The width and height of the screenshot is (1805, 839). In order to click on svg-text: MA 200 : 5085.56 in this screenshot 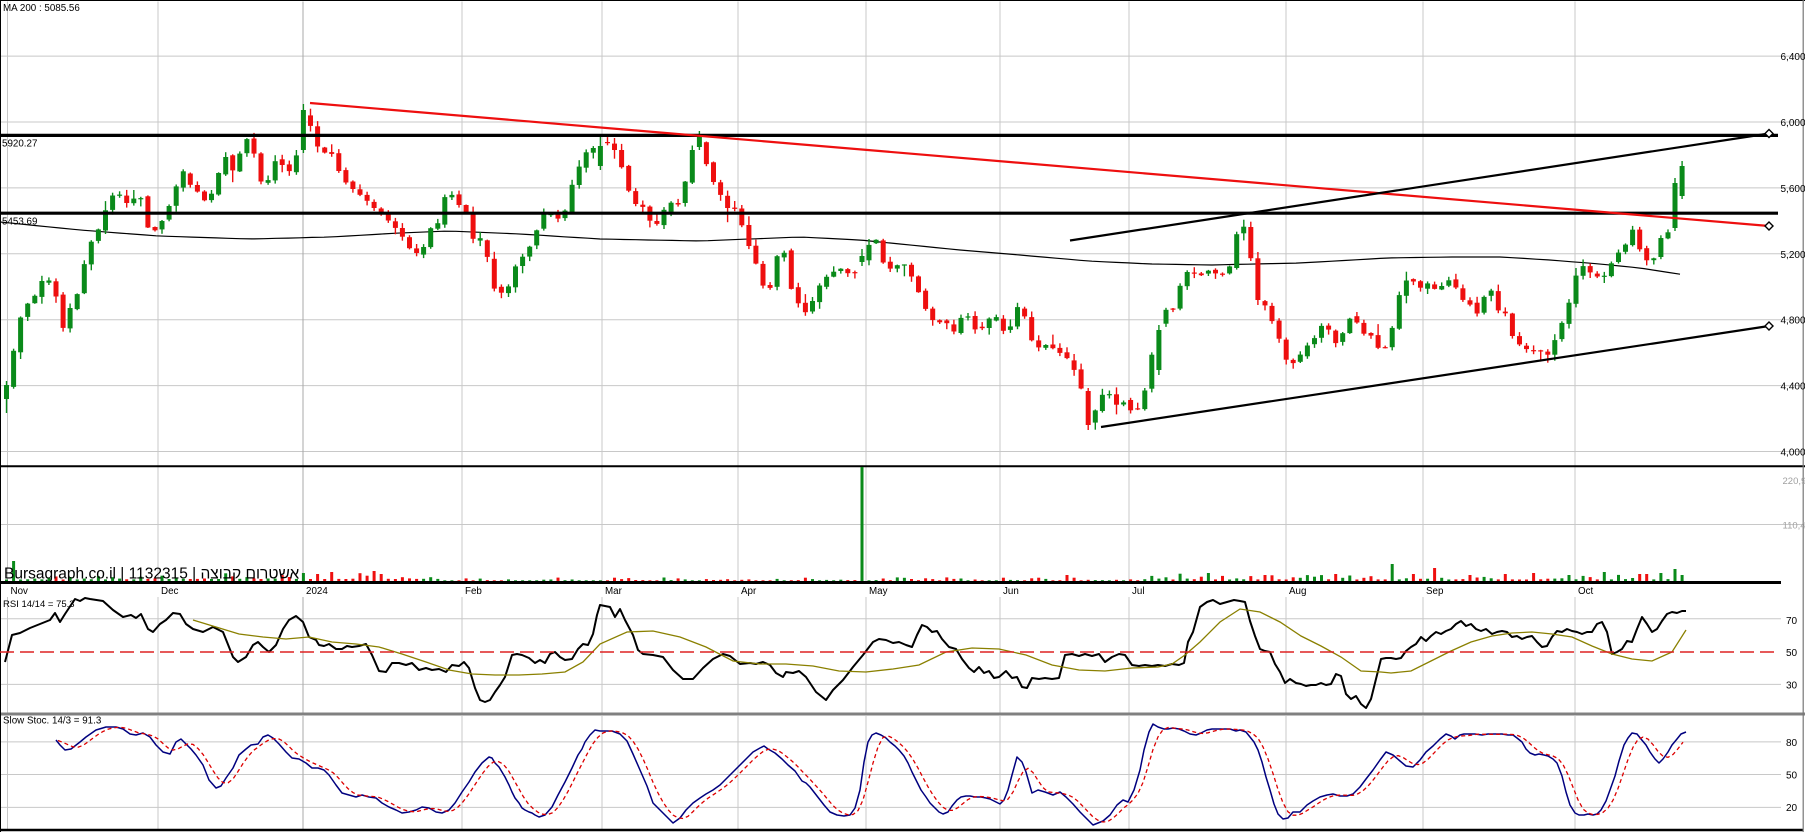, I will do `click(41, 8)`.